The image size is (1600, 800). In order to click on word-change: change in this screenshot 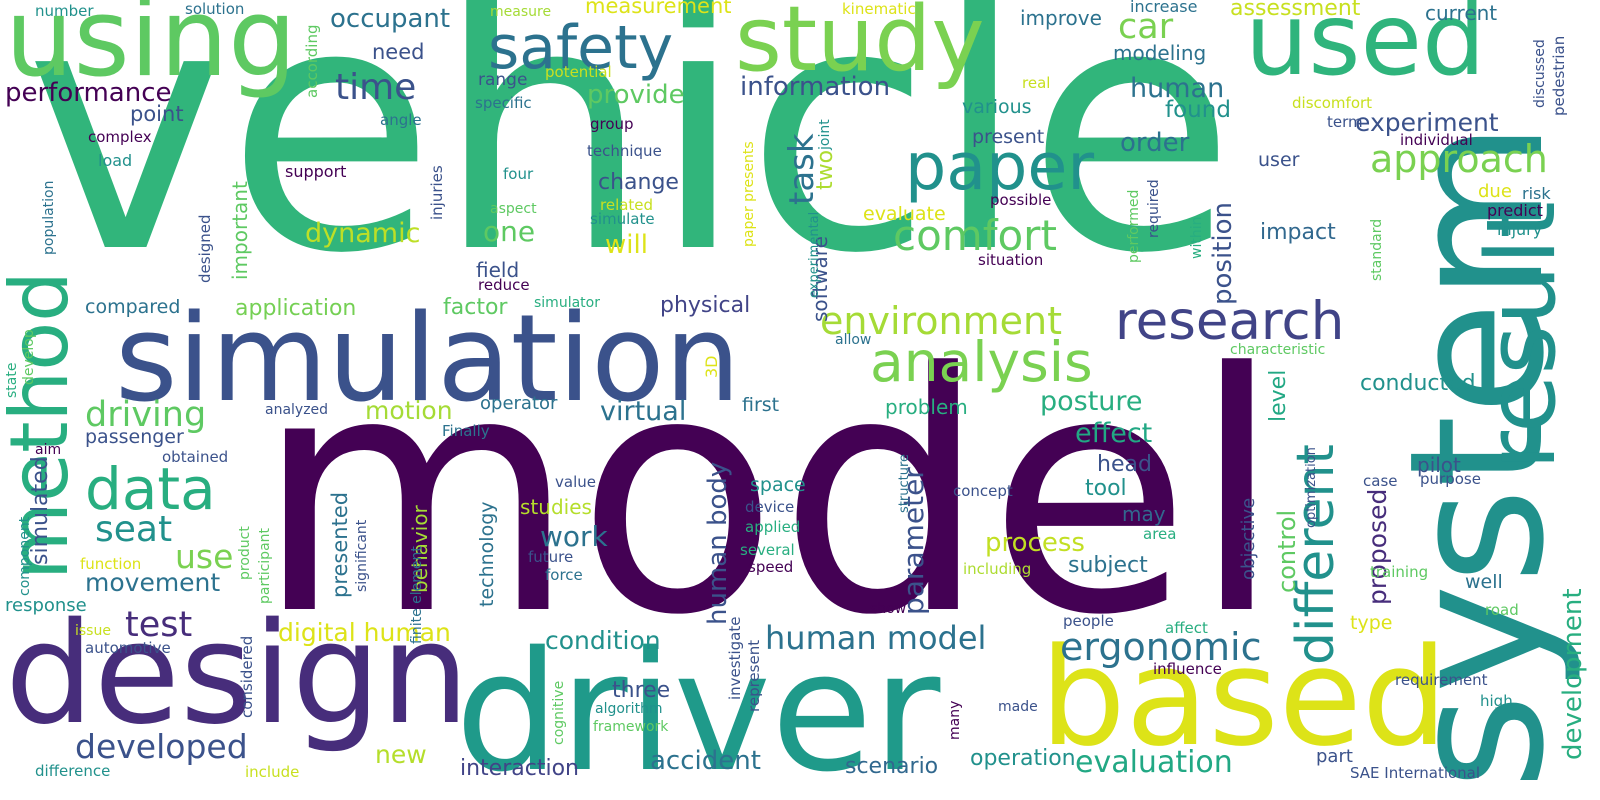, I will do `click(638, 182)`.